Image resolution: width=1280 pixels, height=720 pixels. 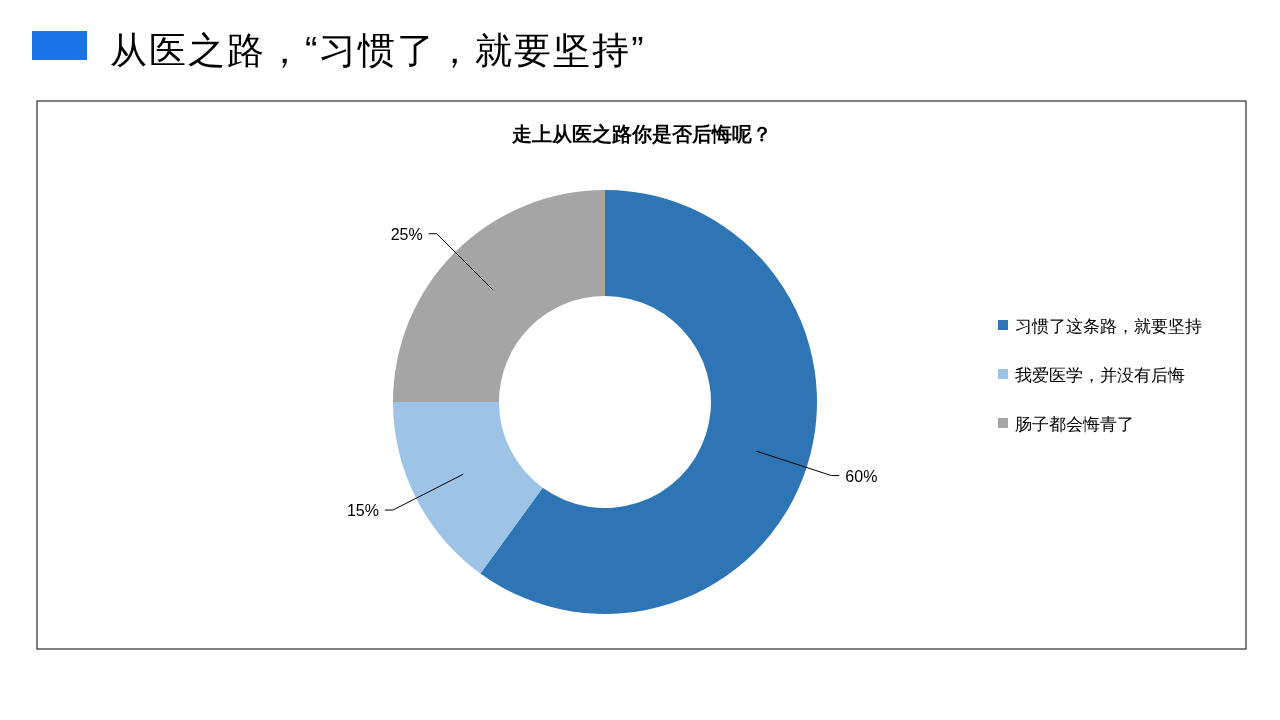 I want to click on legend-label: 习惯了这条路，就要坚持, so click(x=1108, y=326).